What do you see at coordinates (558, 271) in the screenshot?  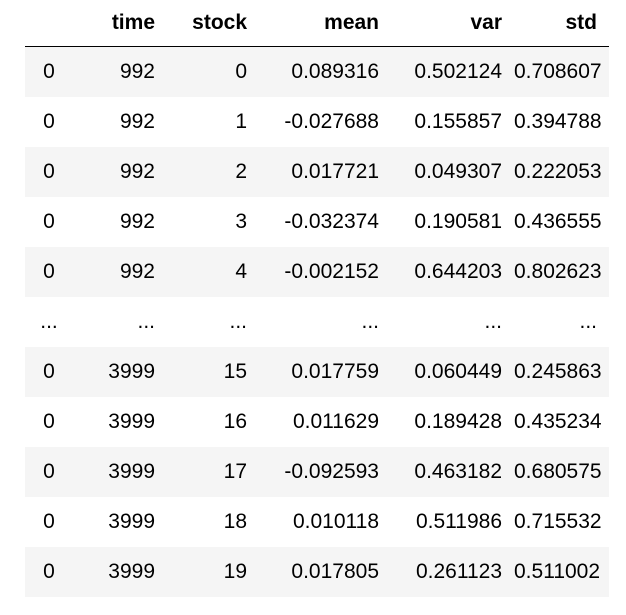 I see `cell-std: 0.802623` at bounding box center [558, 271].